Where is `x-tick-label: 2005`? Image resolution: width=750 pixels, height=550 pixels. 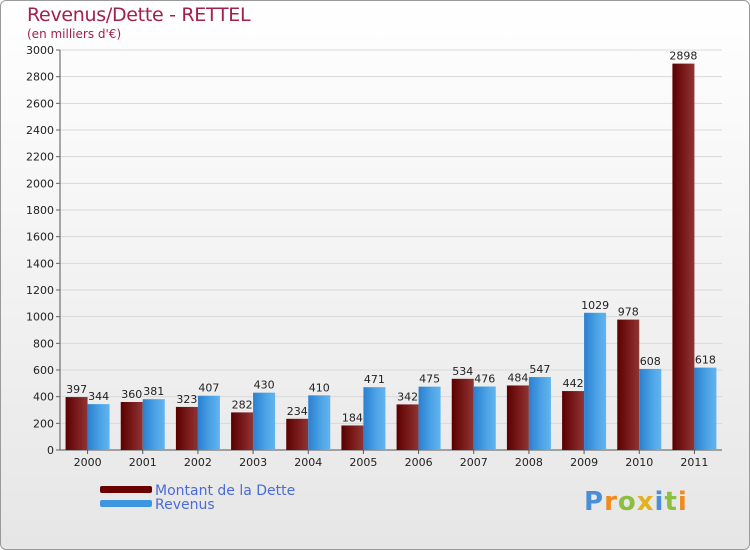
x-tick-label: 2005 is located at coordinates (363, 462).